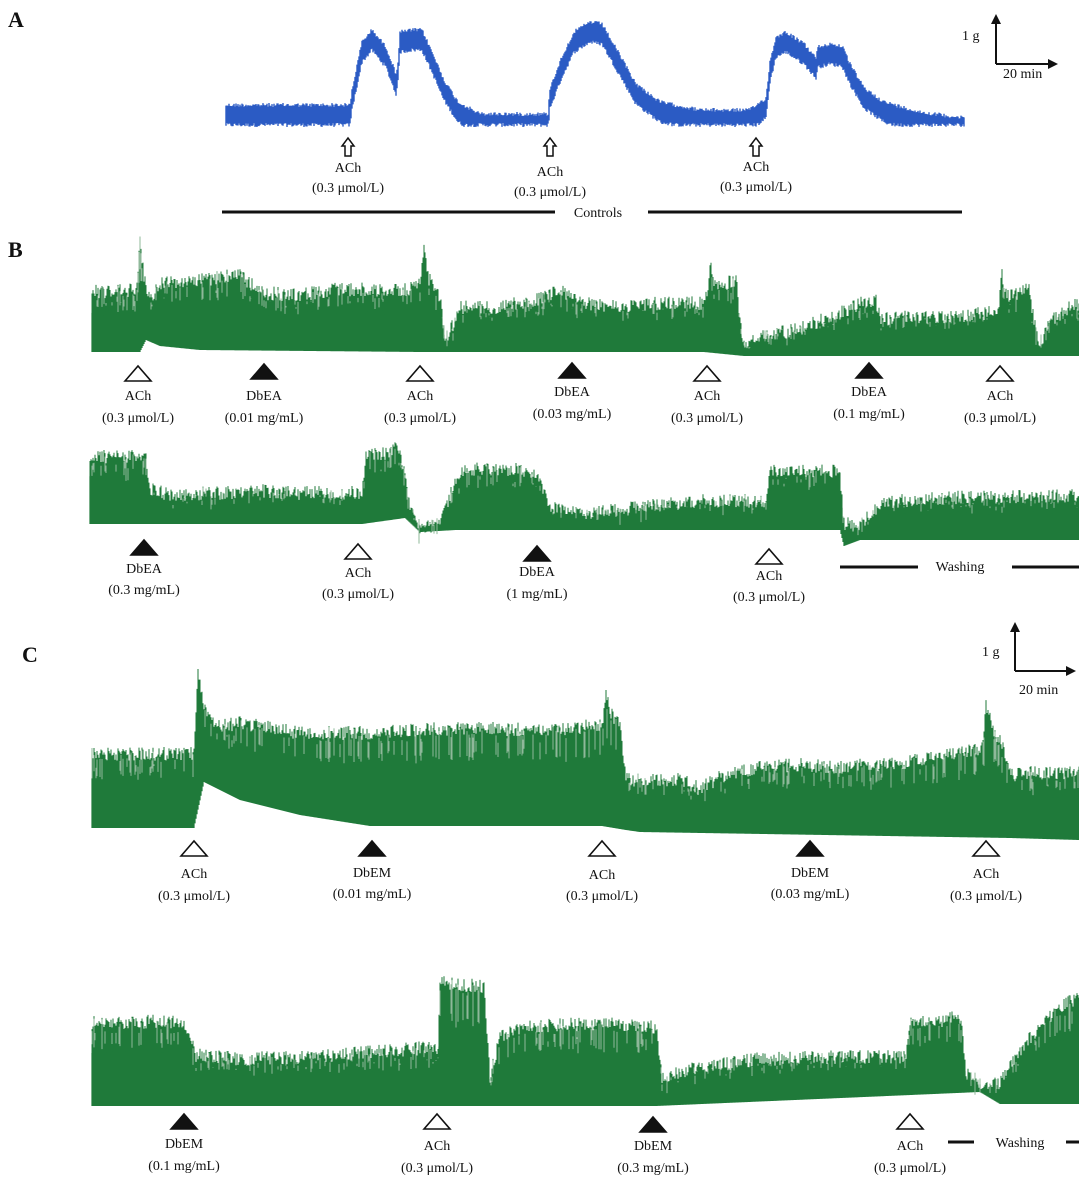  I want to click on trace-c2, so click(585, 1041).